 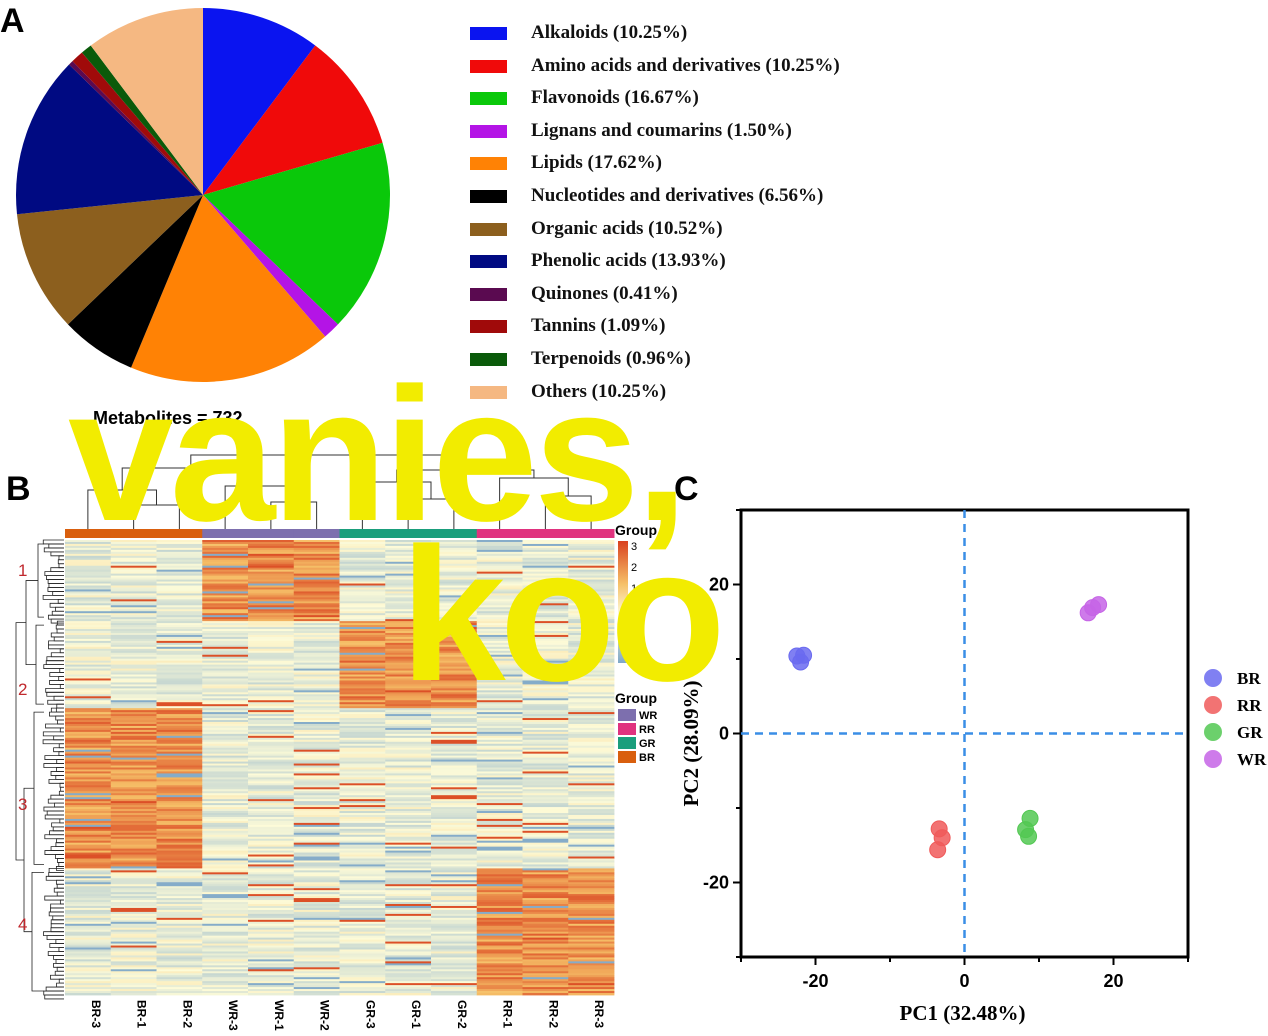 I want to click on y-axis-title: PC2 (28.09%), so click(x=691, y=744).